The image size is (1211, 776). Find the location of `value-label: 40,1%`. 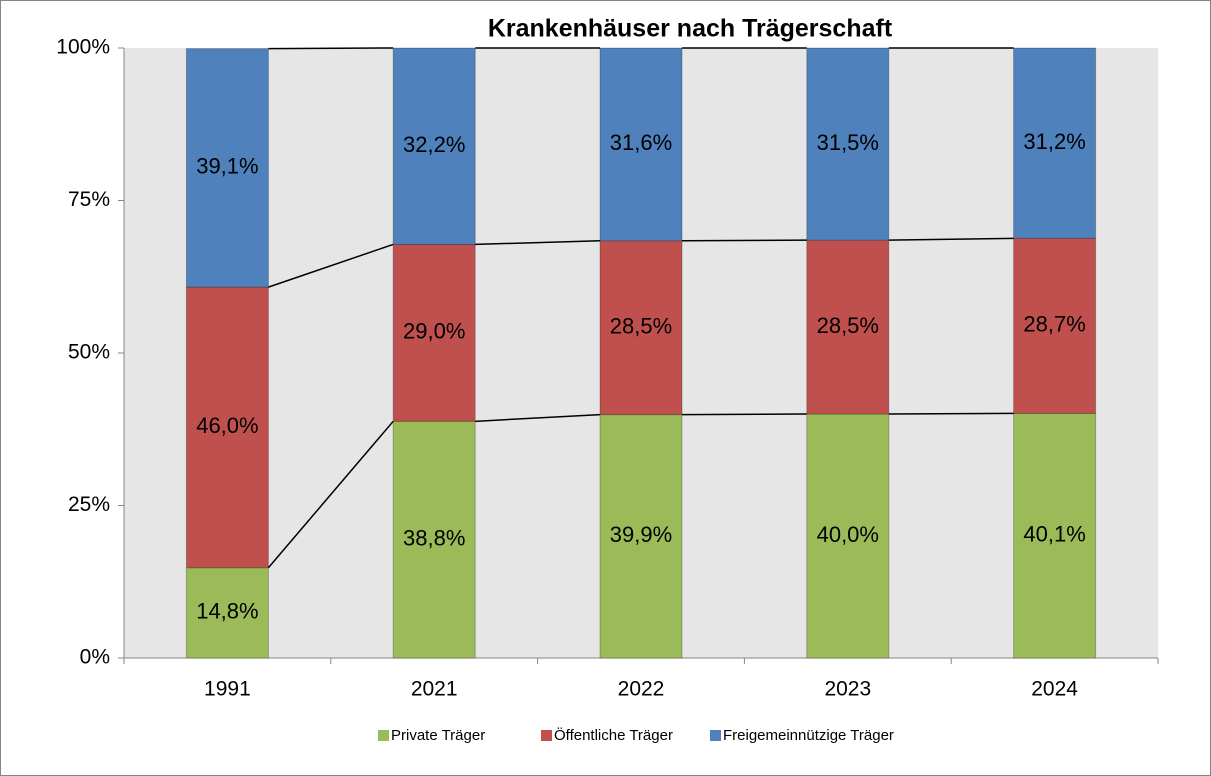

value-label: 40,1% is located at coordinates (1054, 534).